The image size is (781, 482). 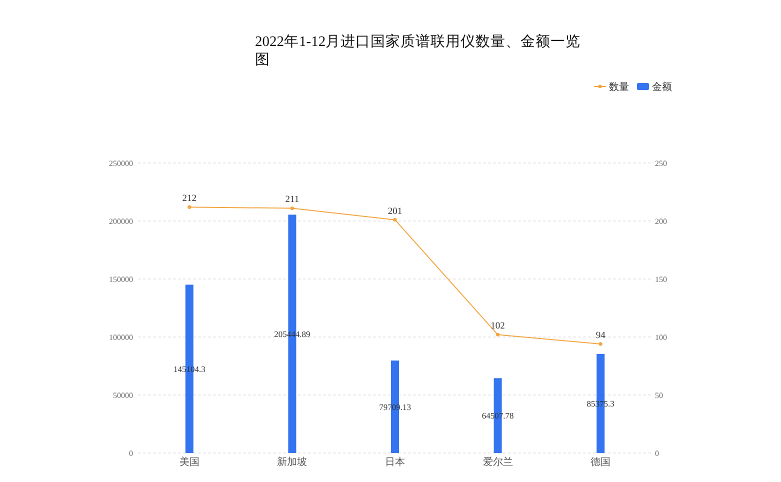 What do you see at coordinates (418, 51) in the screenshot?
I see `title: 2022年1-12月进口国家质谱联用仪数量、金额一览图` at bounding box center [418, 51].